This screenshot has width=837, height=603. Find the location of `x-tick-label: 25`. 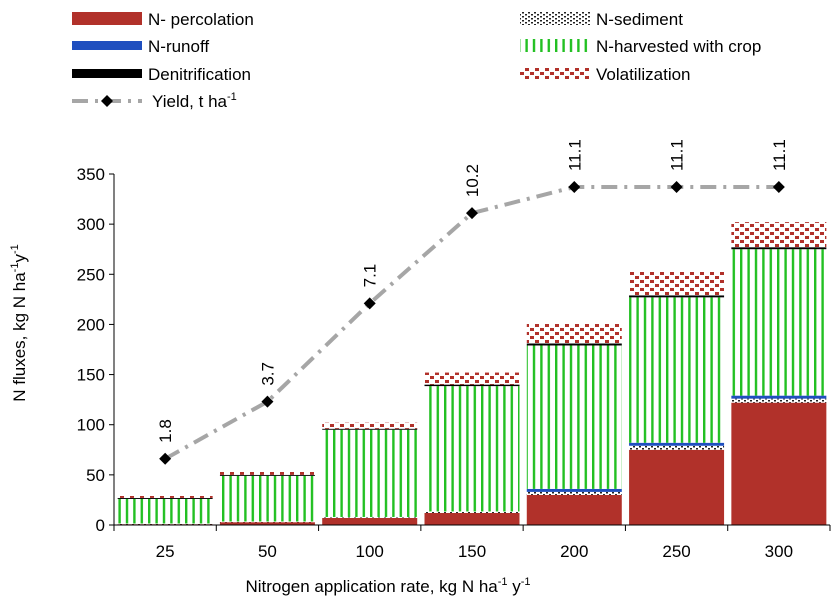

x-tick-label: 25 is located at coordinates (165, 551).